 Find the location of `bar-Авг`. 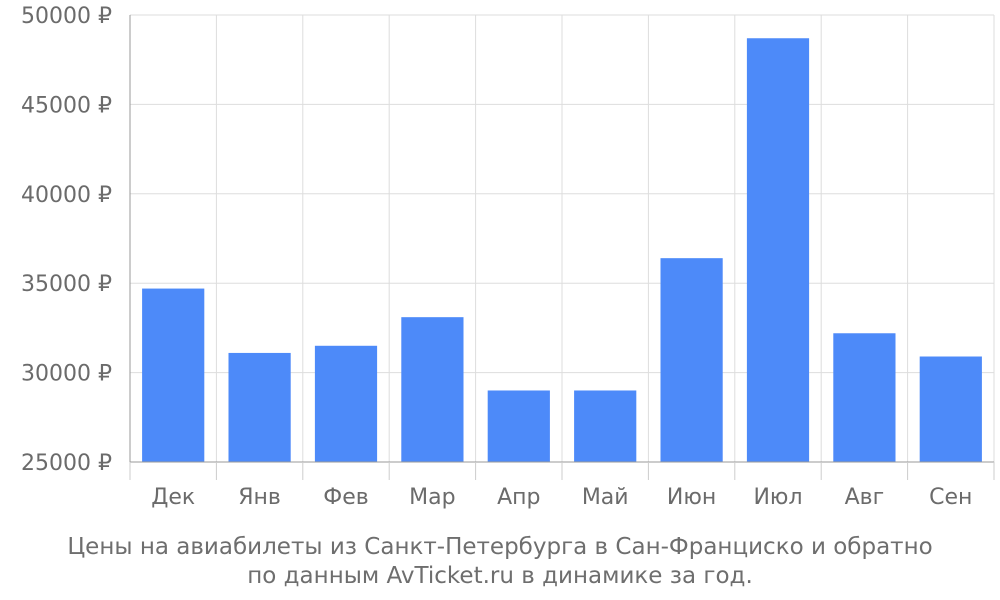

bar-Авг is located at coordinates (864, 397).